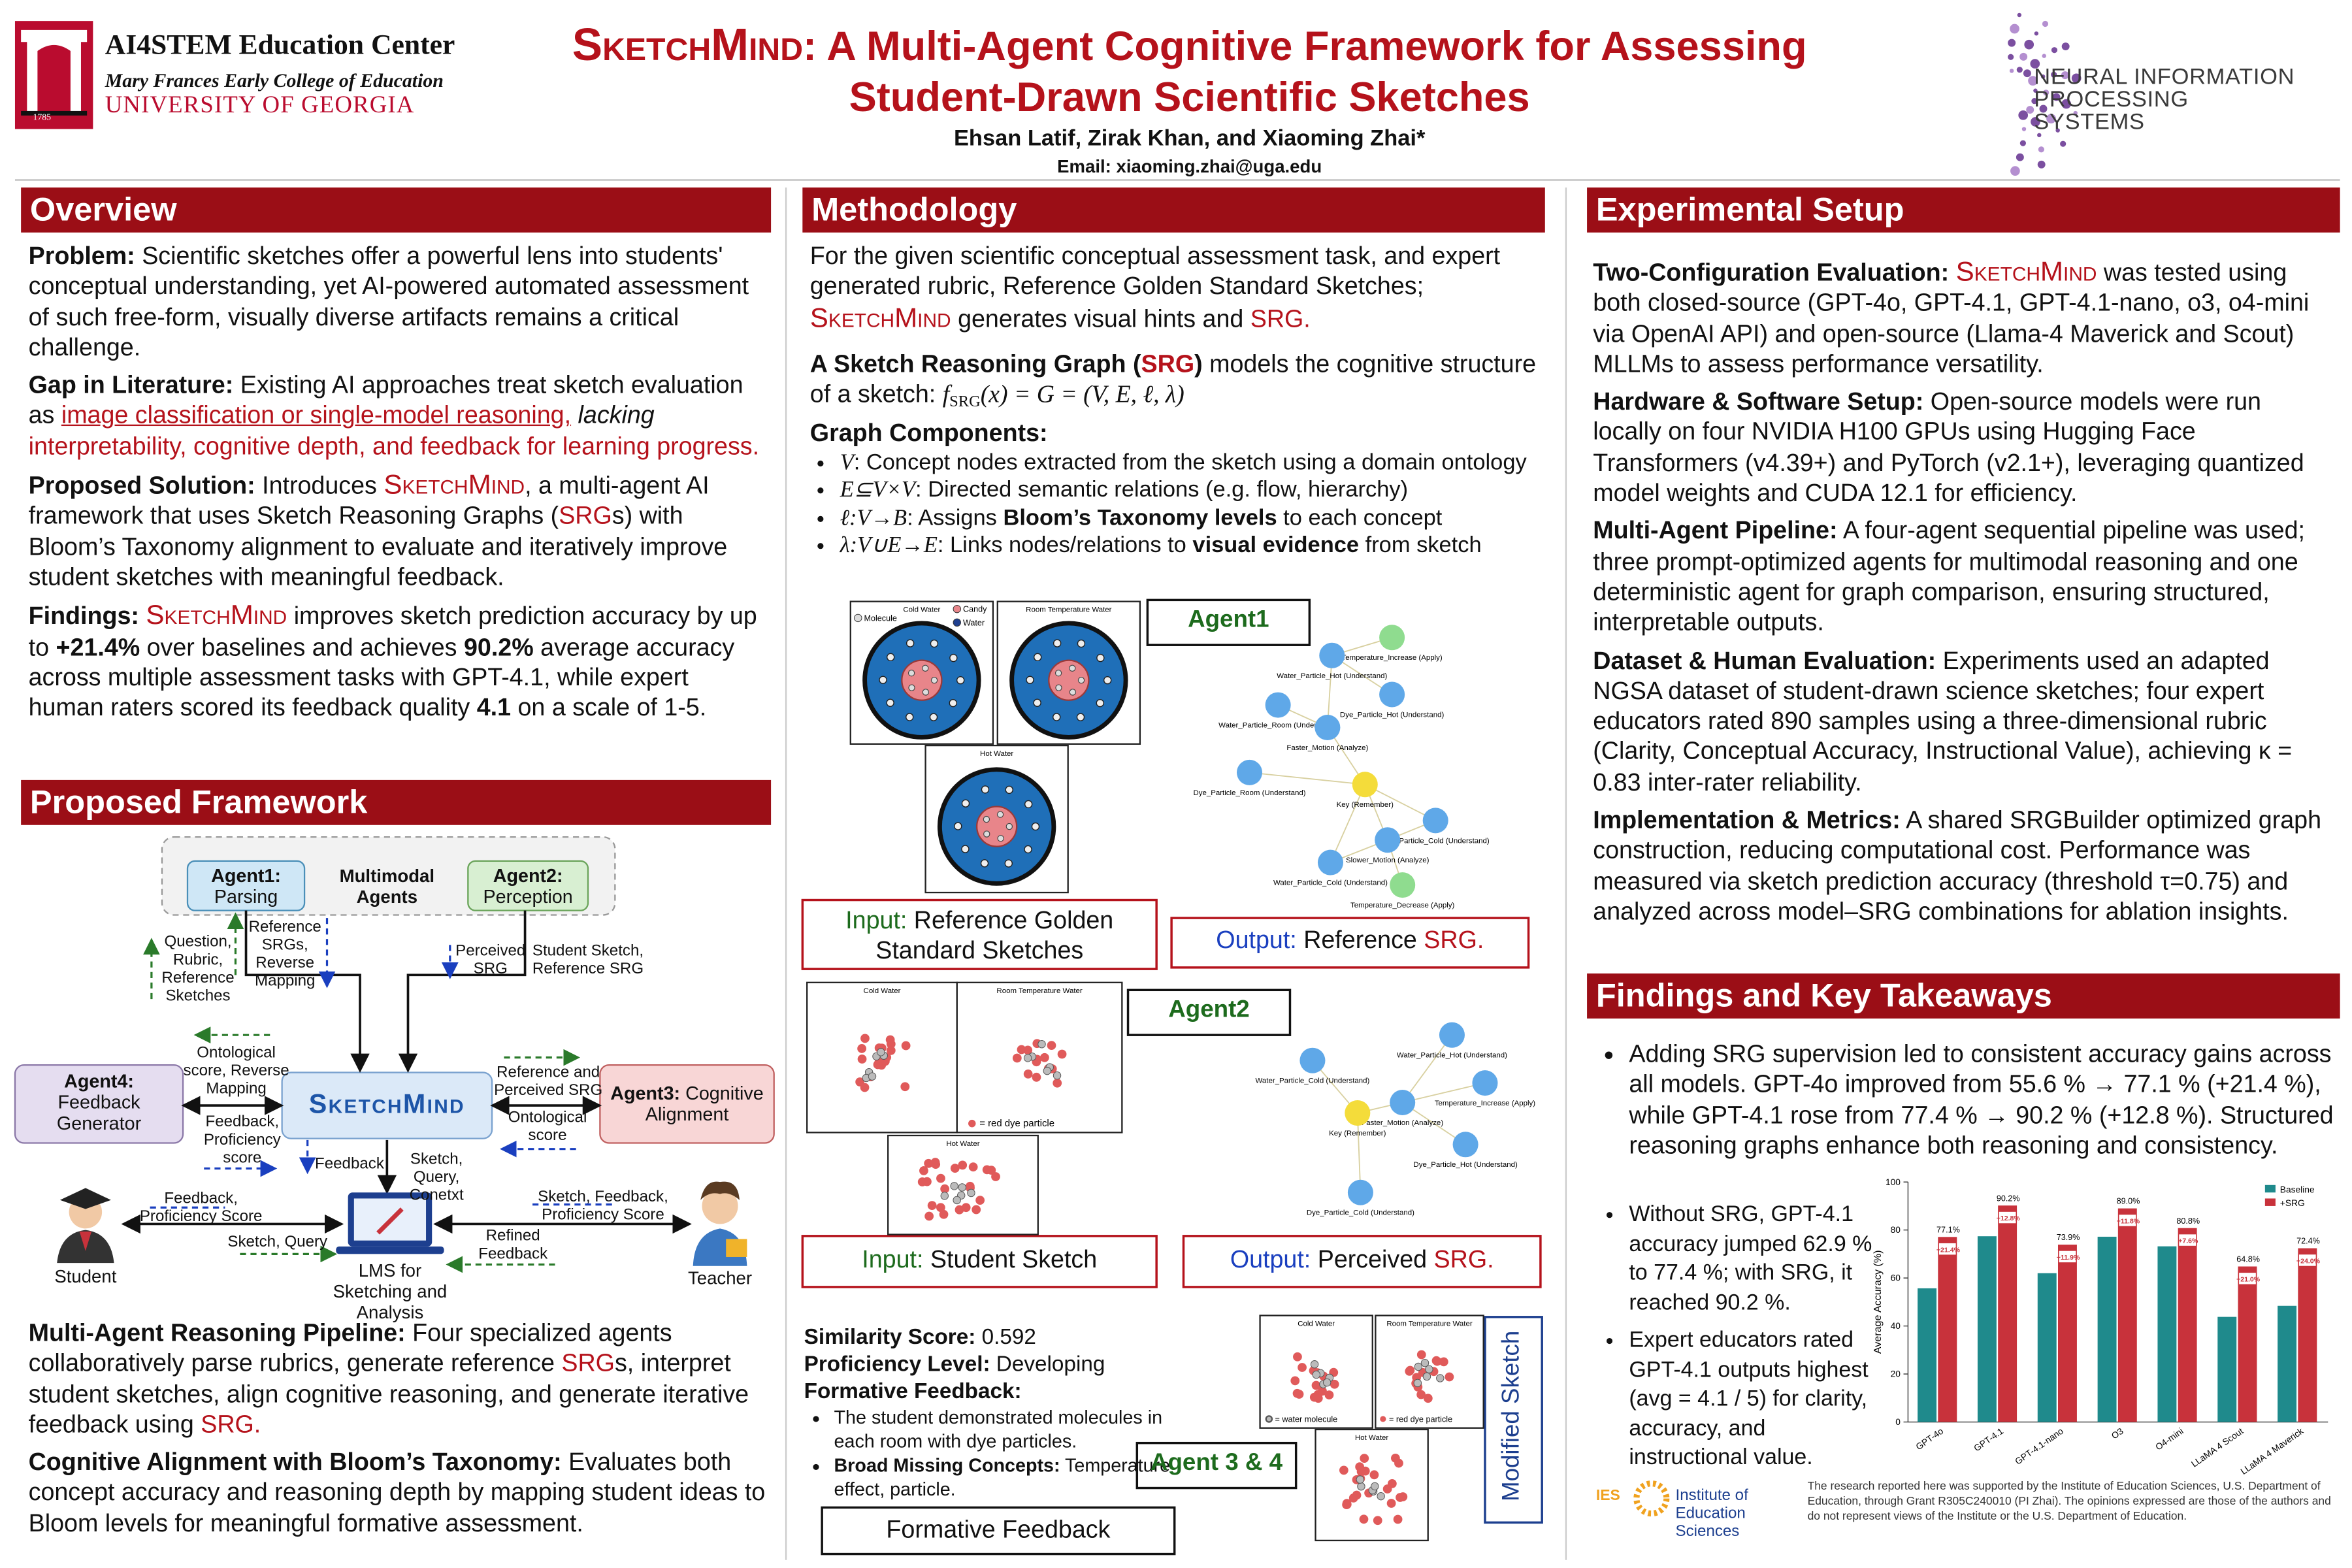  What do you see at coordinates (1711, 1513) in the screenshot?
I see `ies-name: Institute of Education Sciences` at bounding box center [1711, 1513].